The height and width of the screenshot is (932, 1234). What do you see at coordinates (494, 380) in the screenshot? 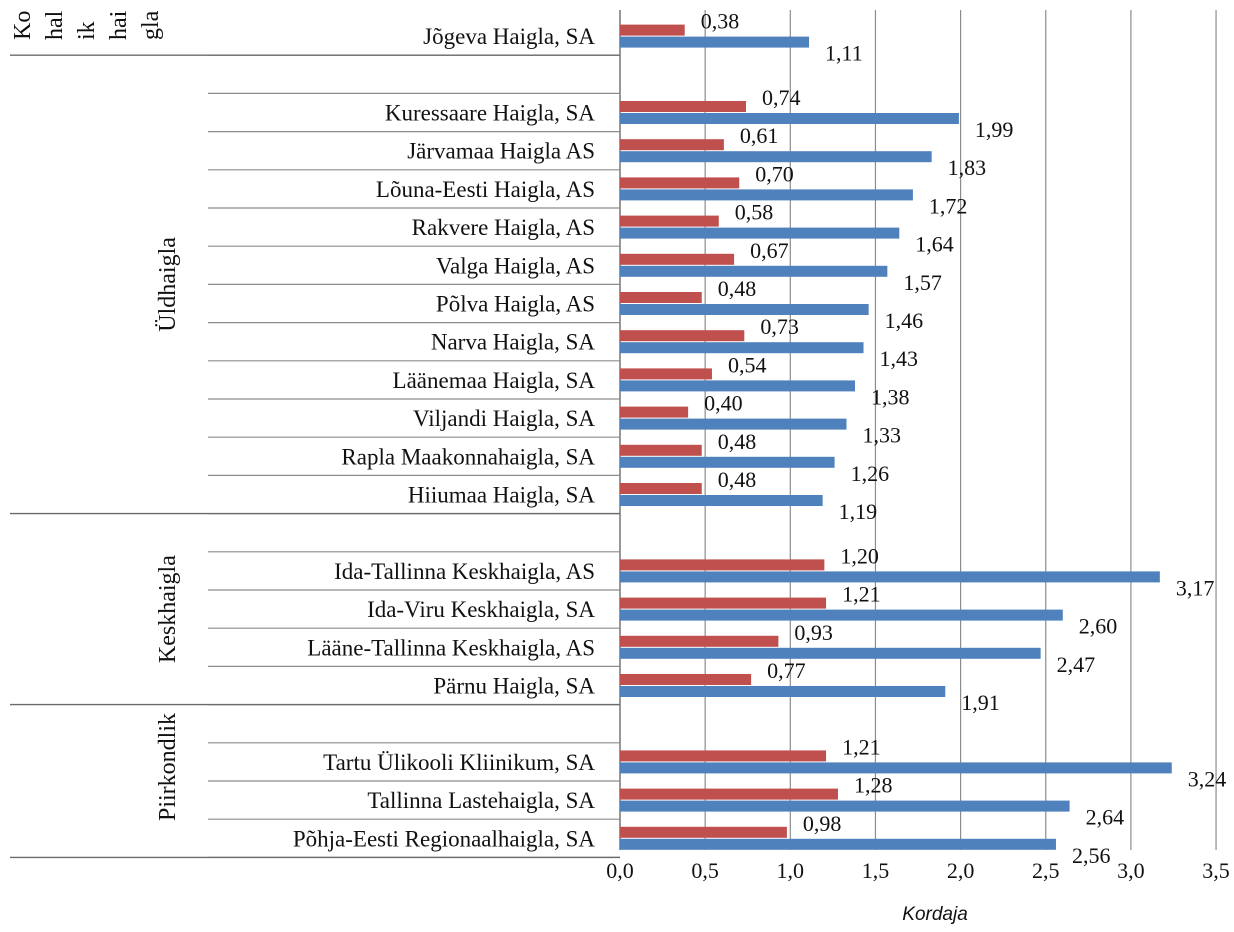
I see `category-label: Läänemaa Haigla, SA` at bounding box center [494, 380].